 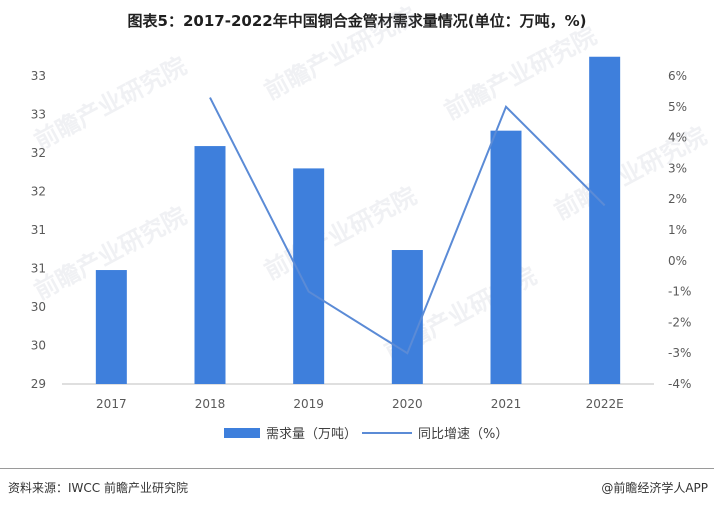 I want to click on chart-title: 图表5：2017-2022年中国铜合金管材需求量情况(单位：万吨，%), so click(x=357, y=21).